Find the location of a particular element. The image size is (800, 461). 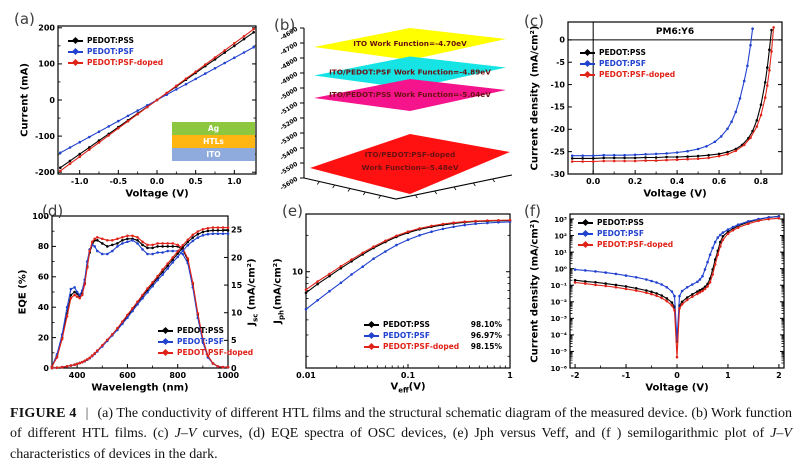

svg-text: 10⁻¹ is located at coordinates (558, 286).